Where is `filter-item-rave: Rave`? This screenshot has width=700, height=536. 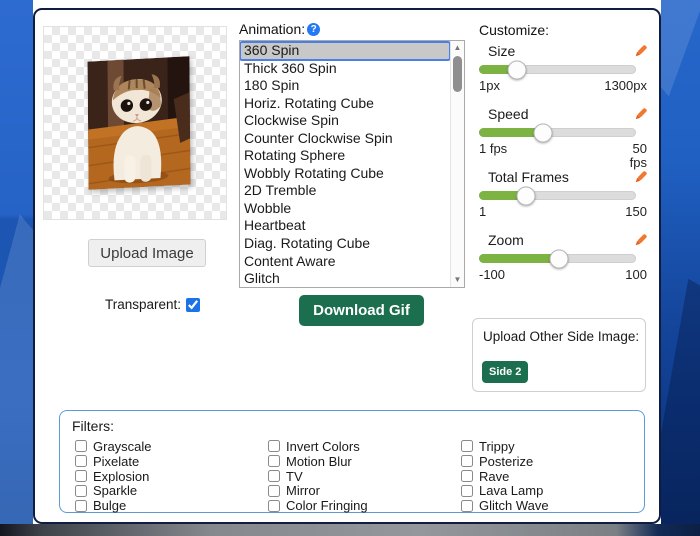
filter-item-rave: Rave is located at coordinates (505, 476).